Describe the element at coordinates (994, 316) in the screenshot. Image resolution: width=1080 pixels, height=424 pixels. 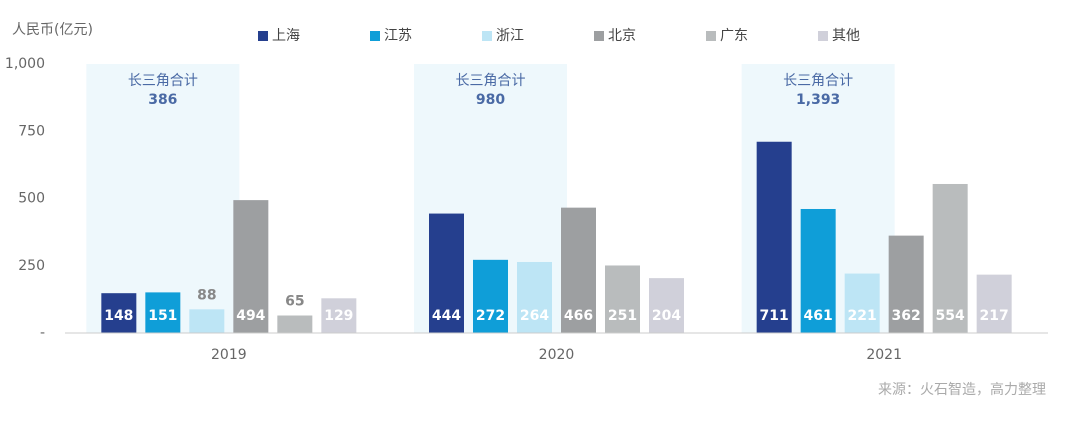
I see `data-label: 217` at that location.